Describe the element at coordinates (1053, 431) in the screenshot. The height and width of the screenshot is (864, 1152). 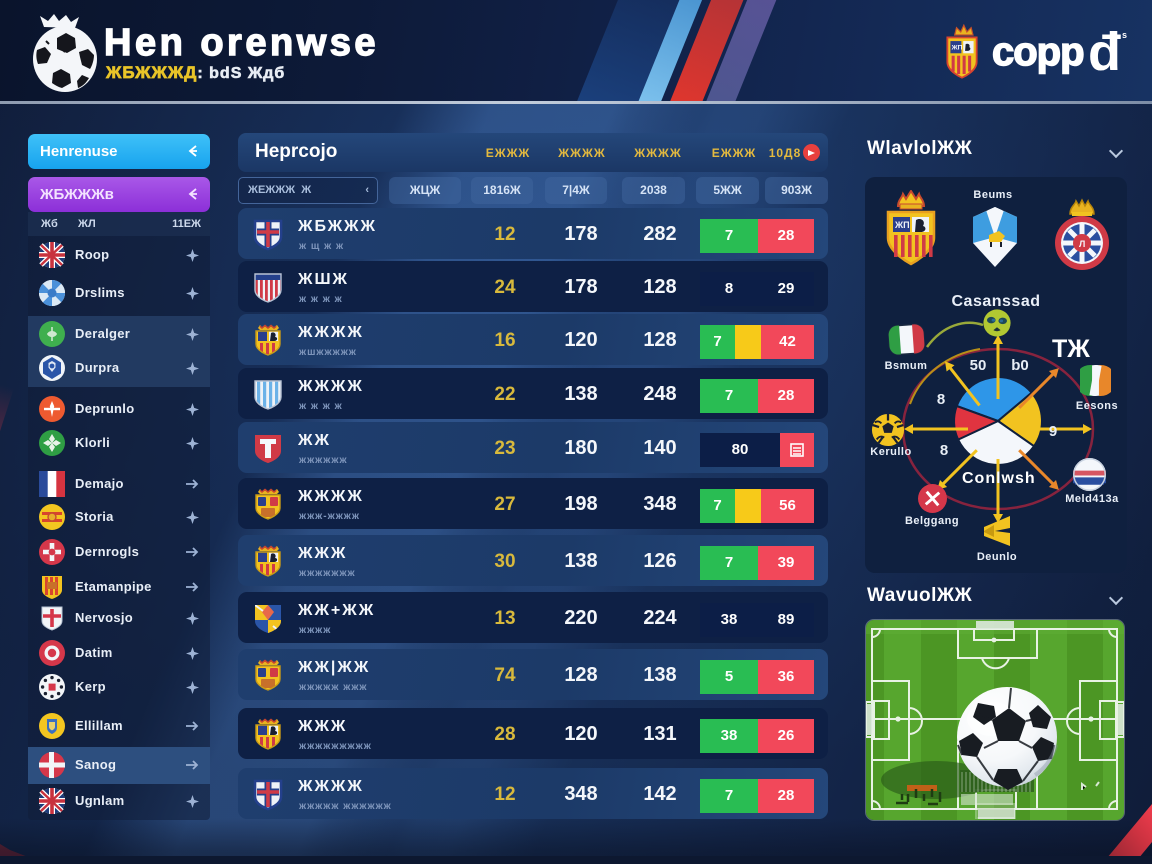
I see `svg-text: 9` at that location.